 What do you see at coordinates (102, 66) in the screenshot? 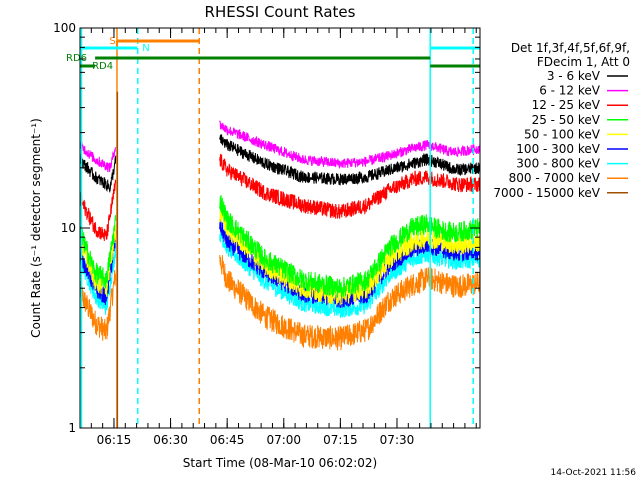
I see `flag-label-rd4: RD4` at bounding box center [102, 66].